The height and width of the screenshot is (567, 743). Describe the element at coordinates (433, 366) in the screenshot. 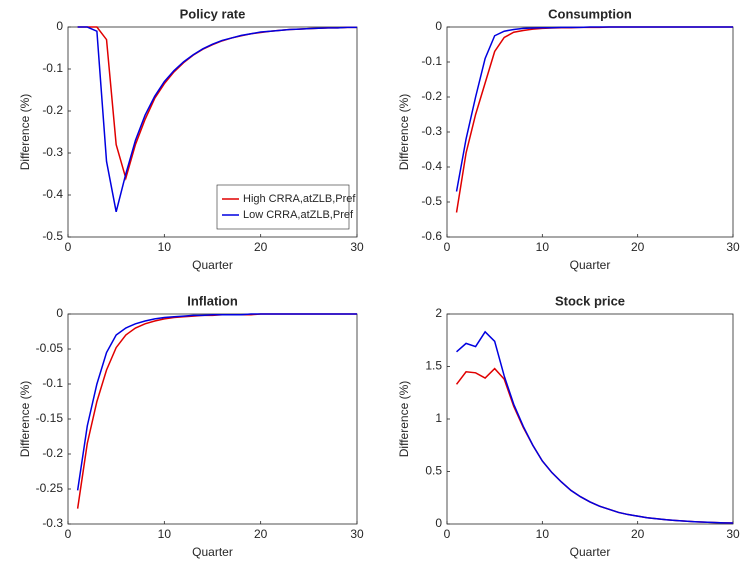

I see `y-tick-label: 1.5` at that location.